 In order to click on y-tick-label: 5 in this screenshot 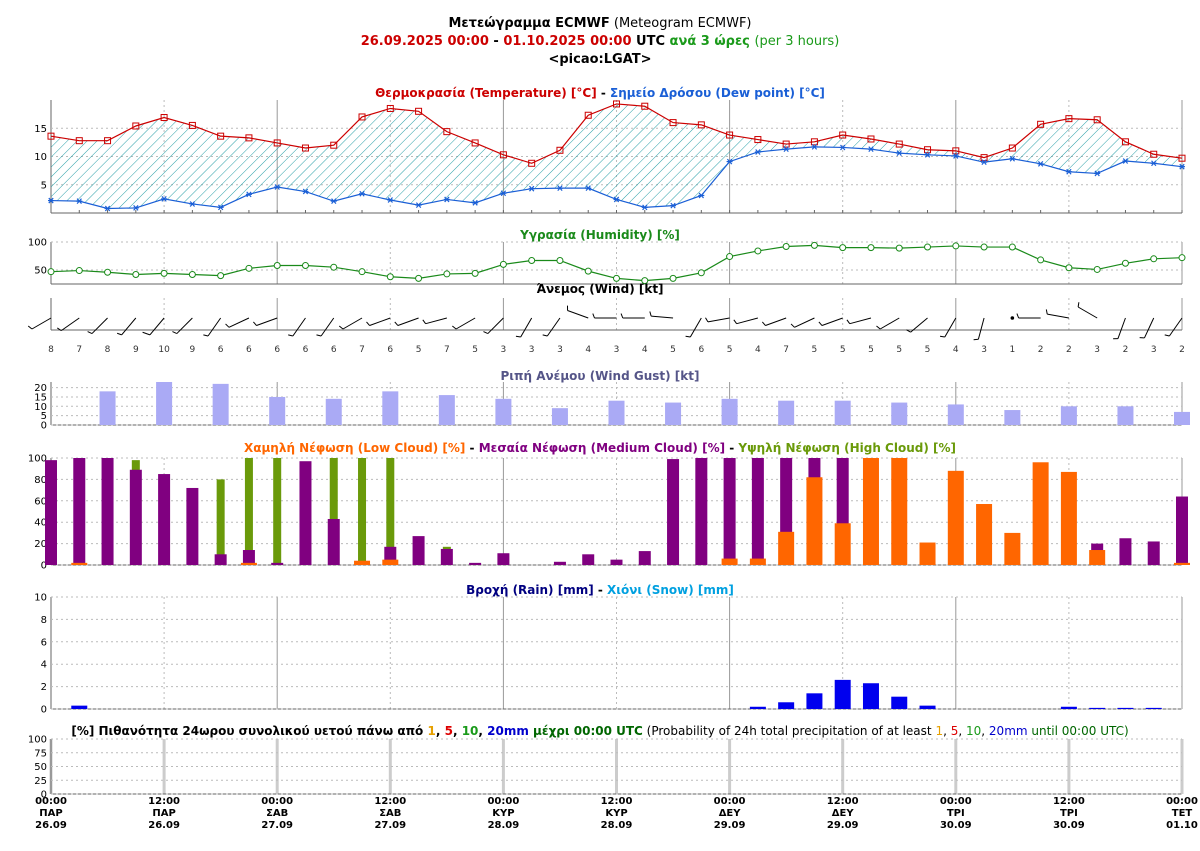, I will do `click(44, 185)`.